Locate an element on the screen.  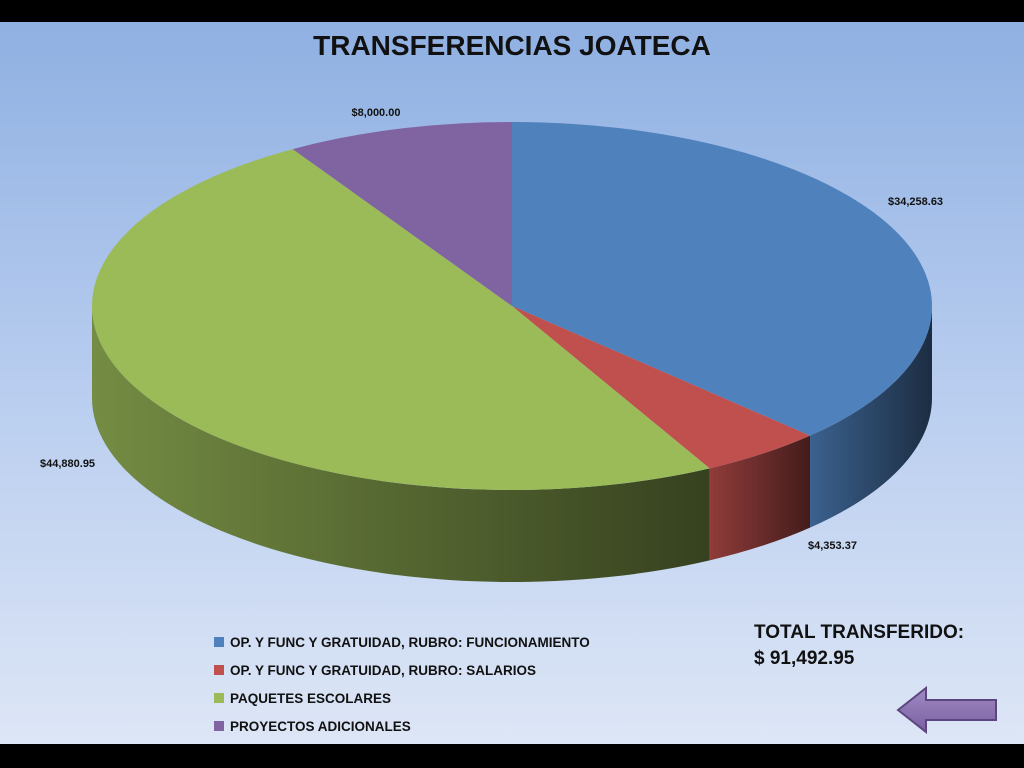
total-label: TOTAL TRANSFERIDO: is located at coordinates (859, 632).